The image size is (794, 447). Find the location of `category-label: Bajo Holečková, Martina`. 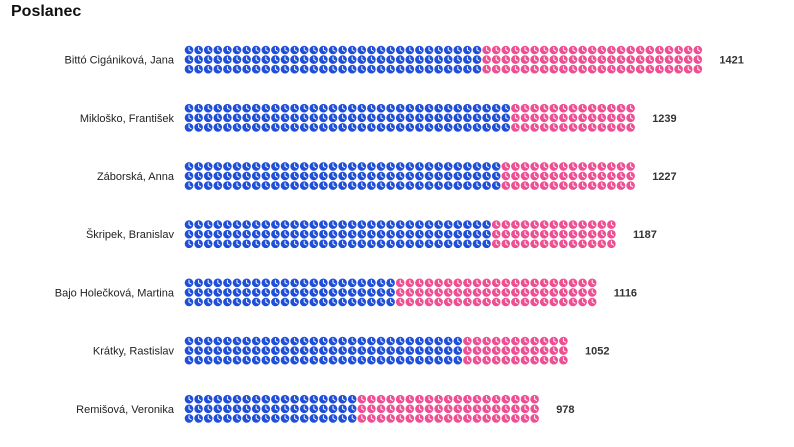

category-label: Bajo Holečková, Martina is located at coordinates (115, 293).